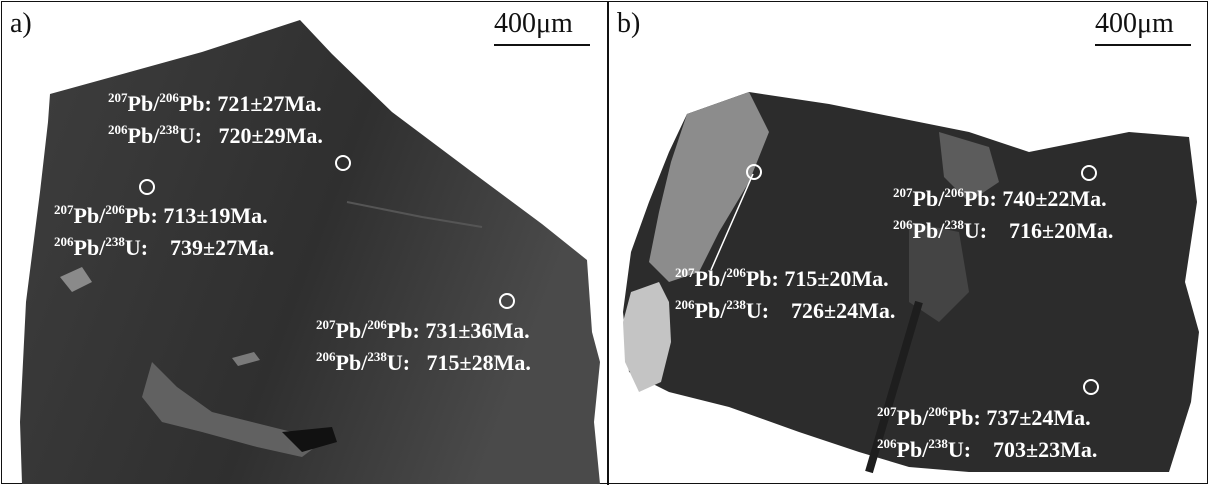 Image resolution: width=1210 pixels, height=486 pixels. Describe the element at coordinates (754, 172) in the screenshot. I see `analysis-spot-b1` at that location.